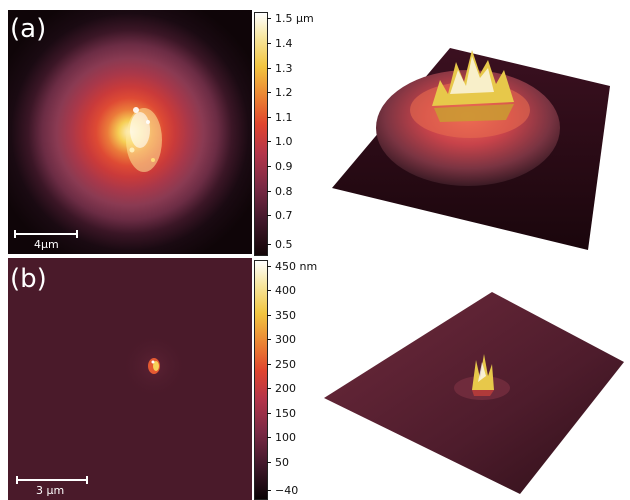  What do you see at coordinates (284, 43) in the screenshot?
I see `colorbar-tick-label: 1.4` at bounding box center [284, 43].